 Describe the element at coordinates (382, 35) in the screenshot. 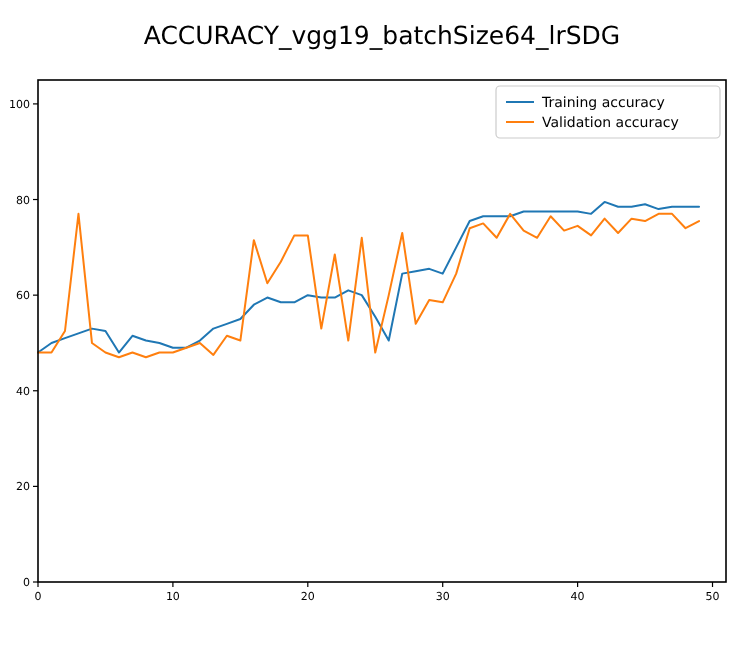

I see `chart-title: ACCURACY_vgg19_batchSize64_lrSDG` at that location.